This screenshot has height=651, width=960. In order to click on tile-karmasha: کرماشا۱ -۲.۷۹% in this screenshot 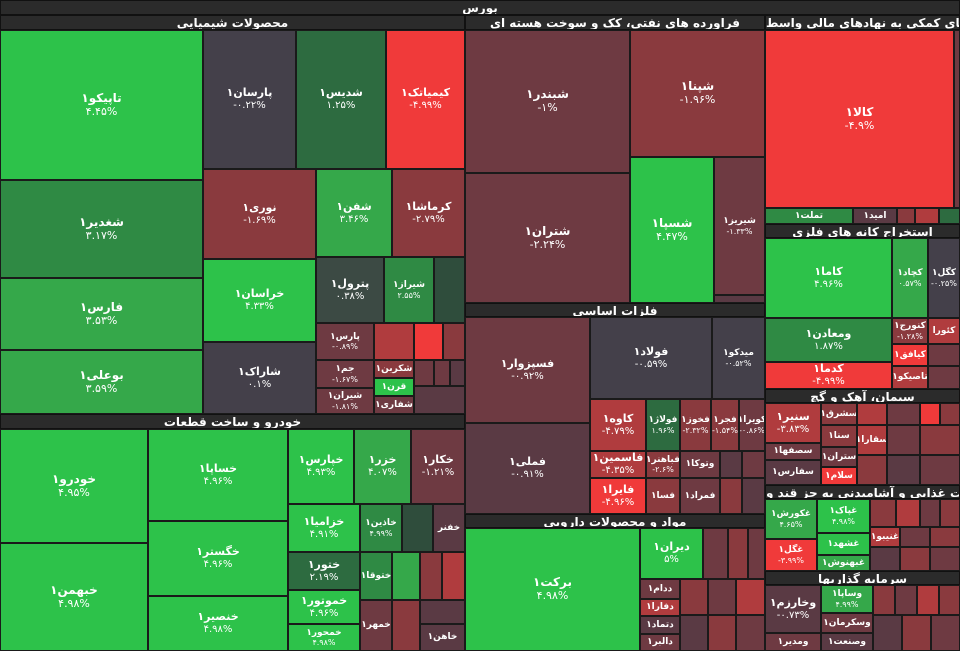, I will do `click(428, 213)`.